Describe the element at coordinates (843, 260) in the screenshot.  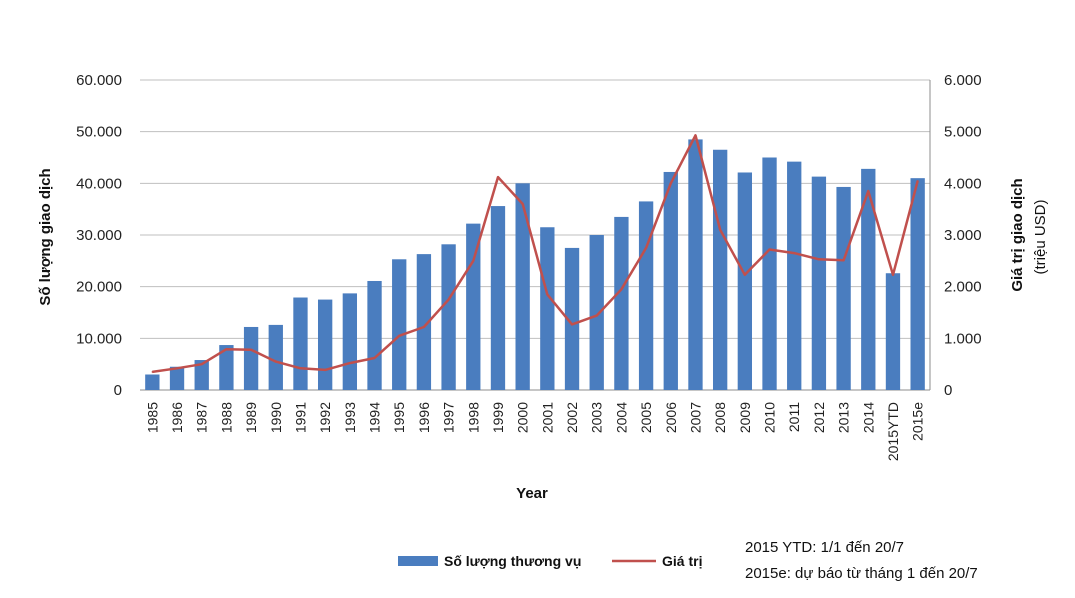
I see `line-point-2013` at that location.